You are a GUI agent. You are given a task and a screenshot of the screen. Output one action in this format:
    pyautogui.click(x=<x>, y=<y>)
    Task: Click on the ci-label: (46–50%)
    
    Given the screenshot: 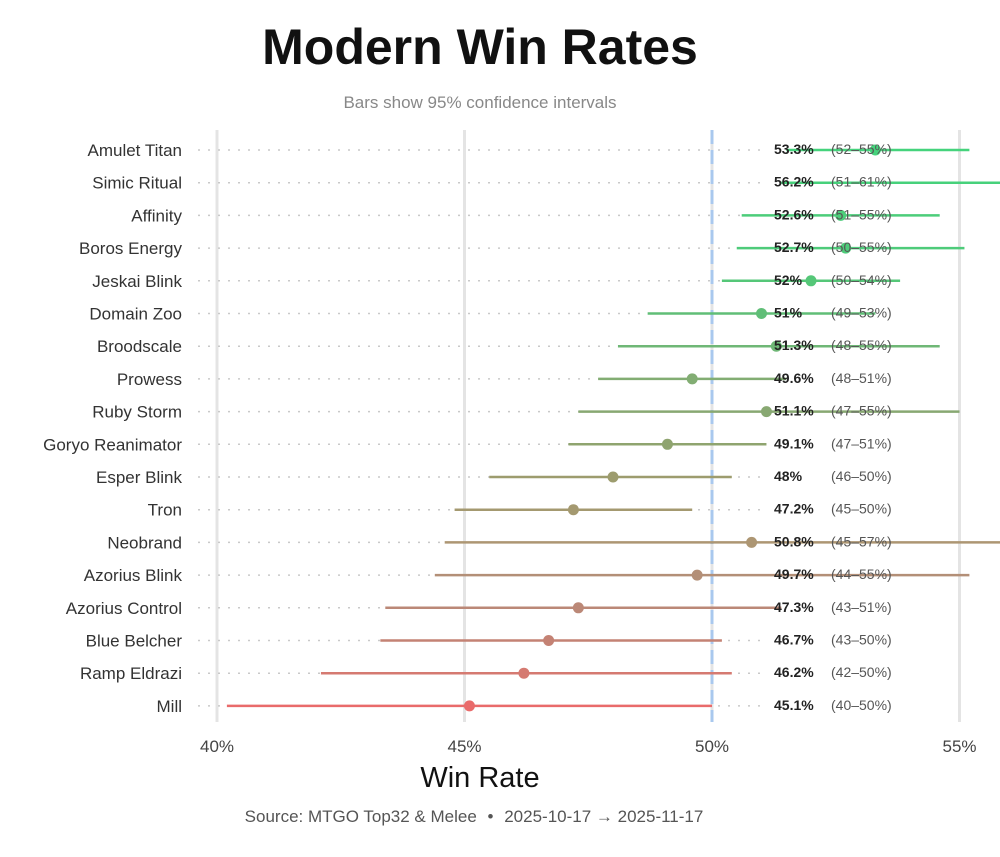 What is the action you would take?
    pyautogui.click(x=861, y=476)
    